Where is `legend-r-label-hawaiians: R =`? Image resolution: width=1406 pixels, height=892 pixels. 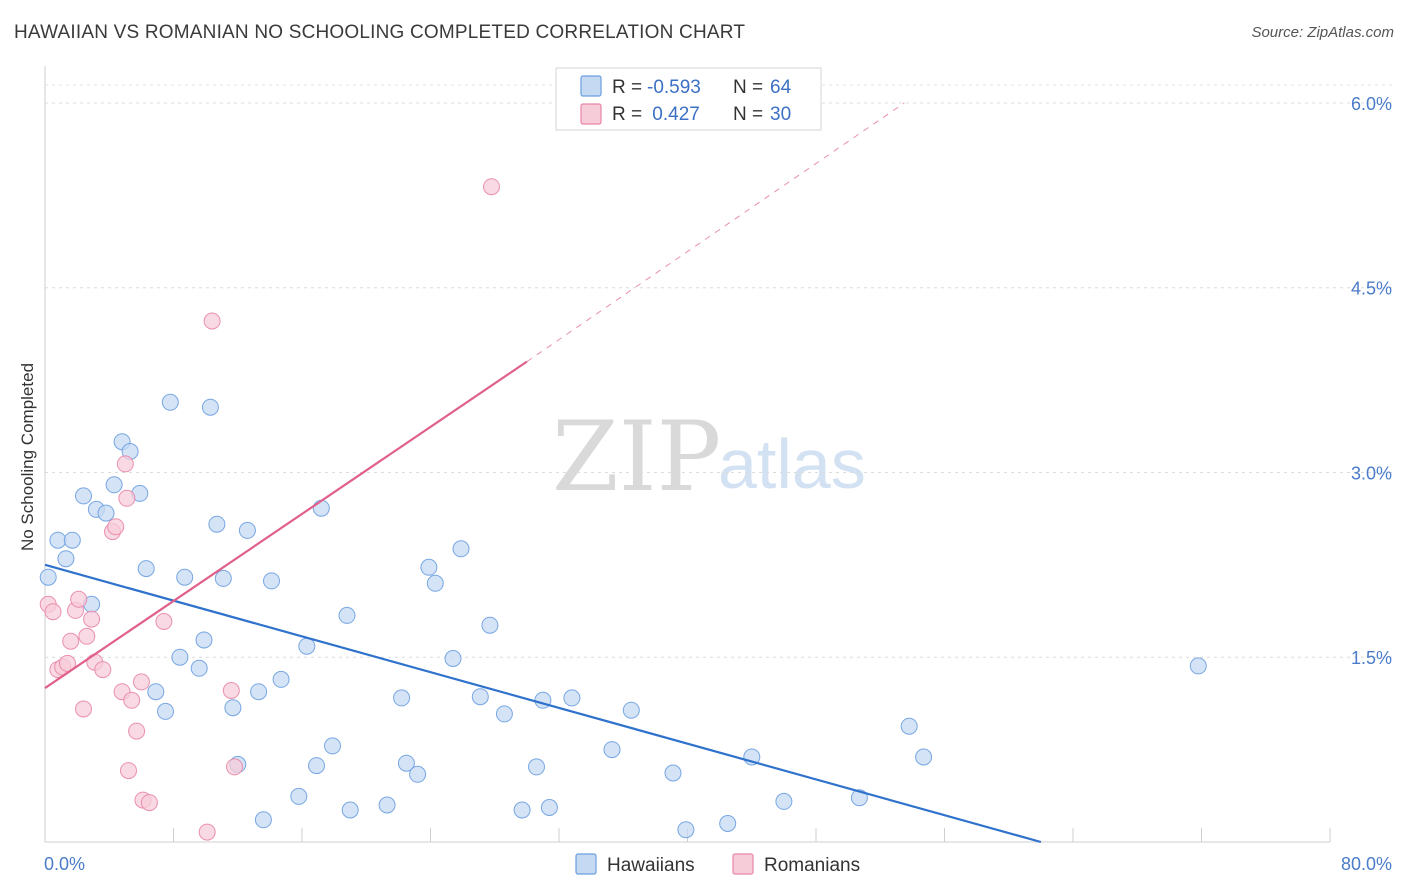 legend-r-label-hawaiians: R = is located at coordinates (627, 87).